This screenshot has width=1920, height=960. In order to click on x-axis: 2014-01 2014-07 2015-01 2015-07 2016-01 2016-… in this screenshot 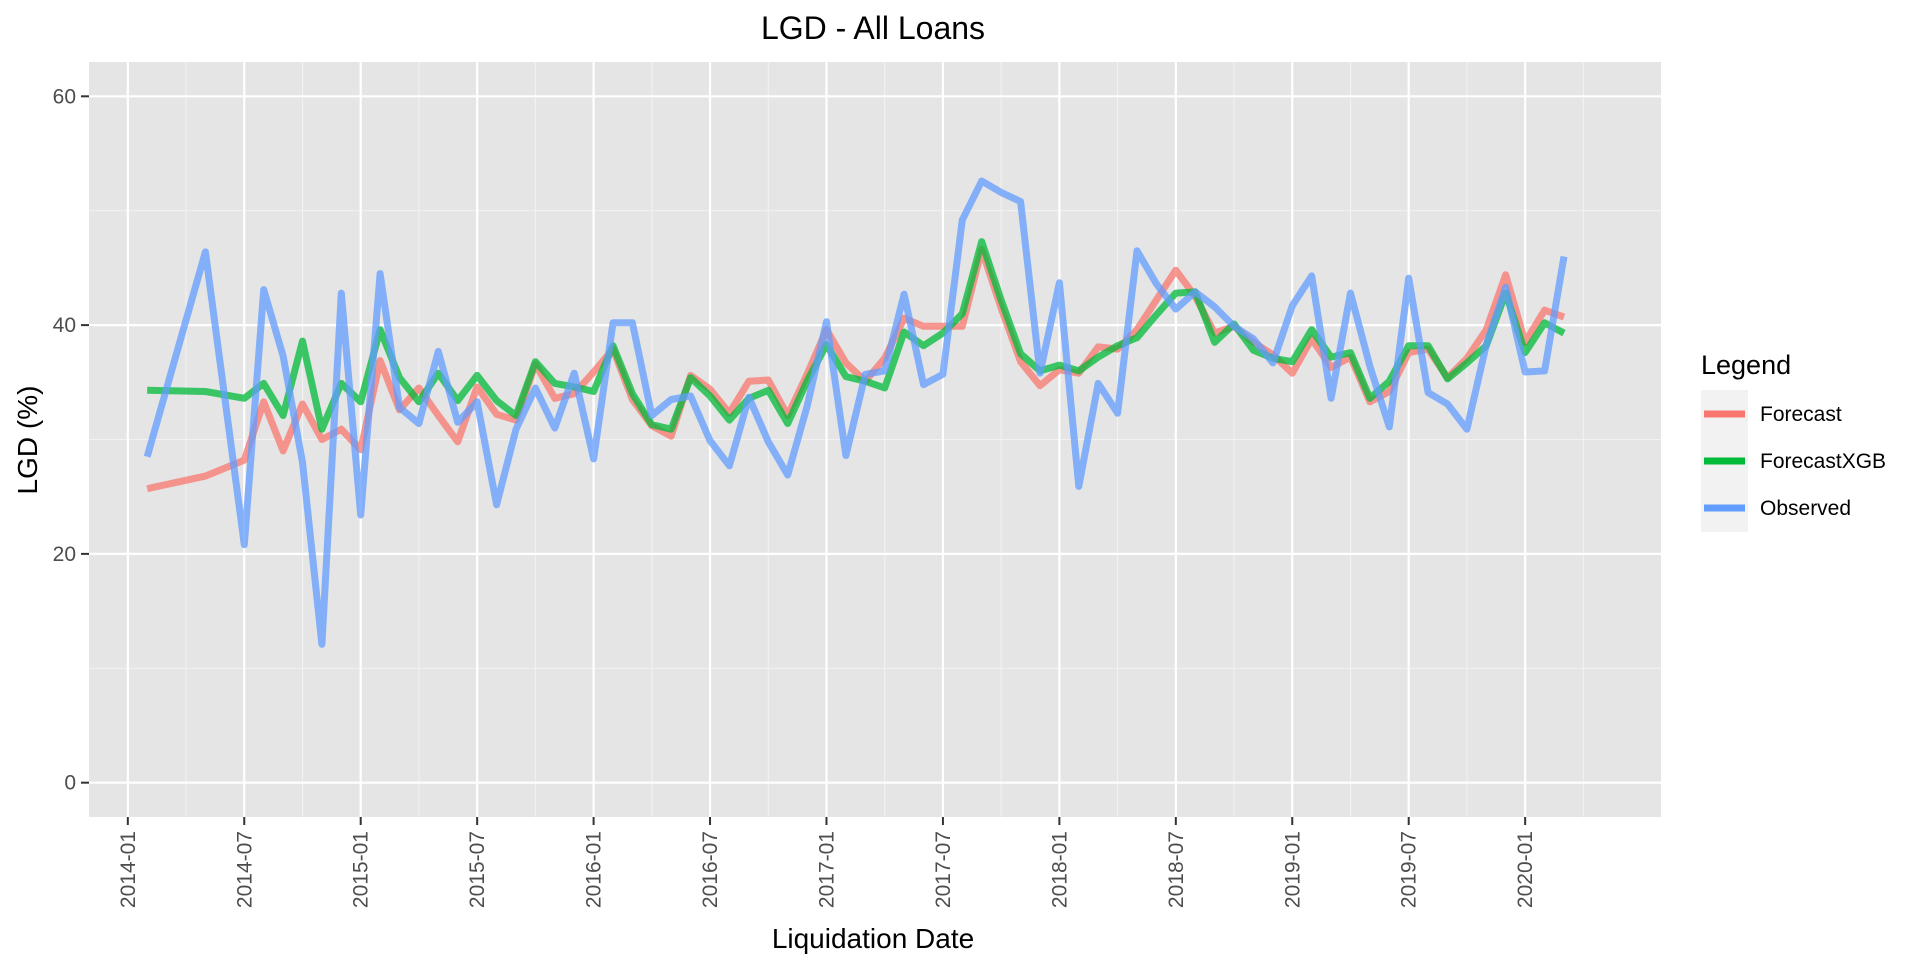, I will do `click(827, 862)`.